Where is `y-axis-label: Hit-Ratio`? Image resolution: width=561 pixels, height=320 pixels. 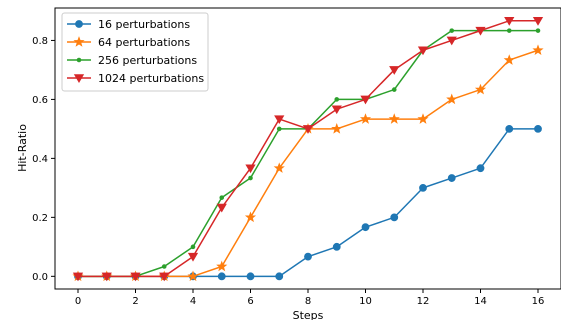 y-axis-label: Hit-Ratio is located at coordinates (22, 148).